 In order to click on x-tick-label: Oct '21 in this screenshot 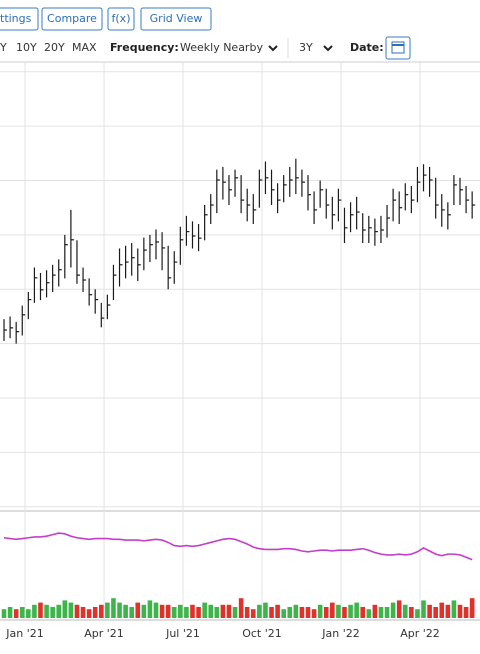, I will do `click(262, 633)`.